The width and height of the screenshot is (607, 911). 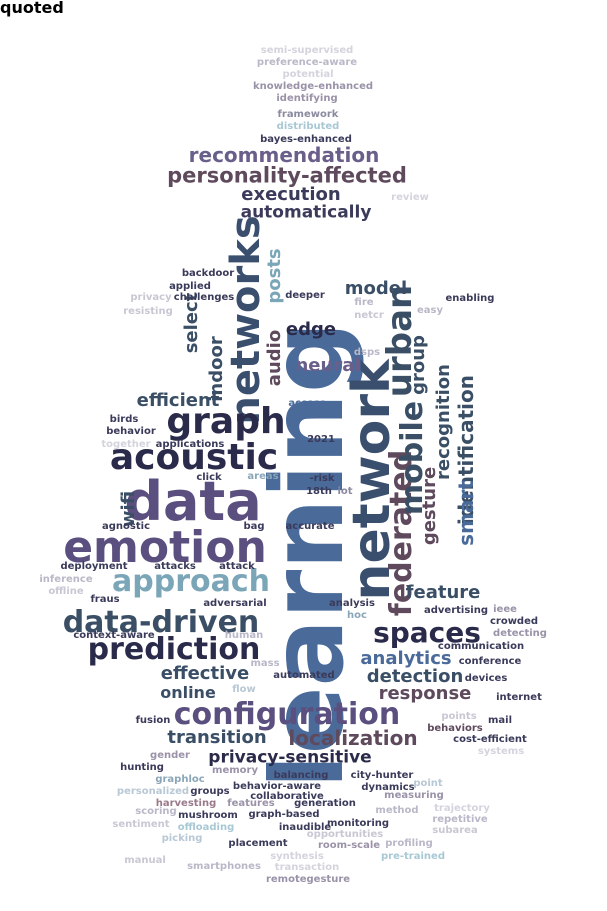 What do you see at coordinates (406, 658) in the screenshot?
I see `word: analytics` at bounding box center [406, 658].